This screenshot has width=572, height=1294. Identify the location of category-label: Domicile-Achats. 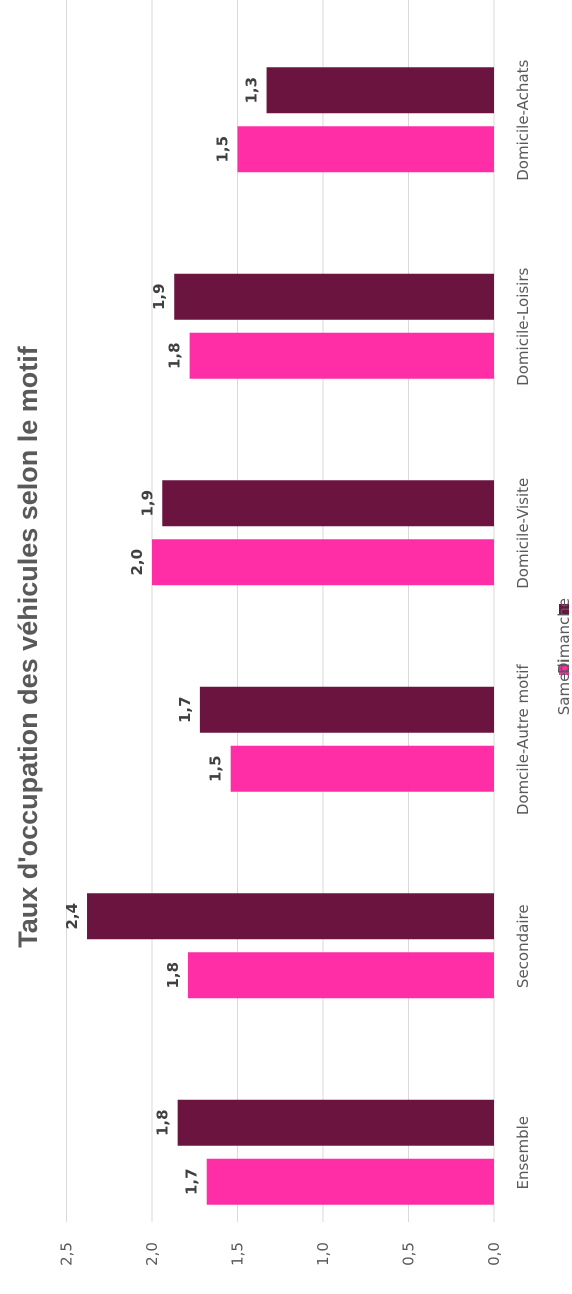
(523, 120).